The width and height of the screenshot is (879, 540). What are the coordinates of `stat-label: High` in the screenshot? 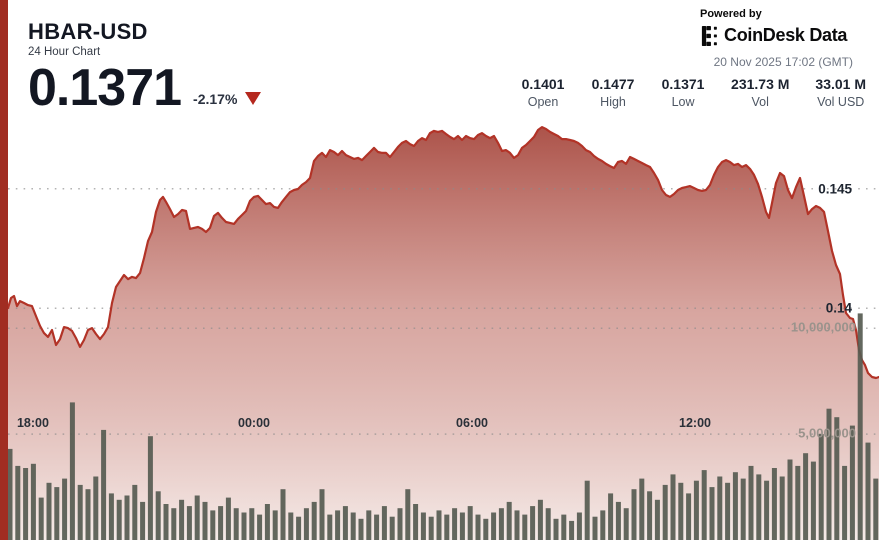 It's located at (613, 102).